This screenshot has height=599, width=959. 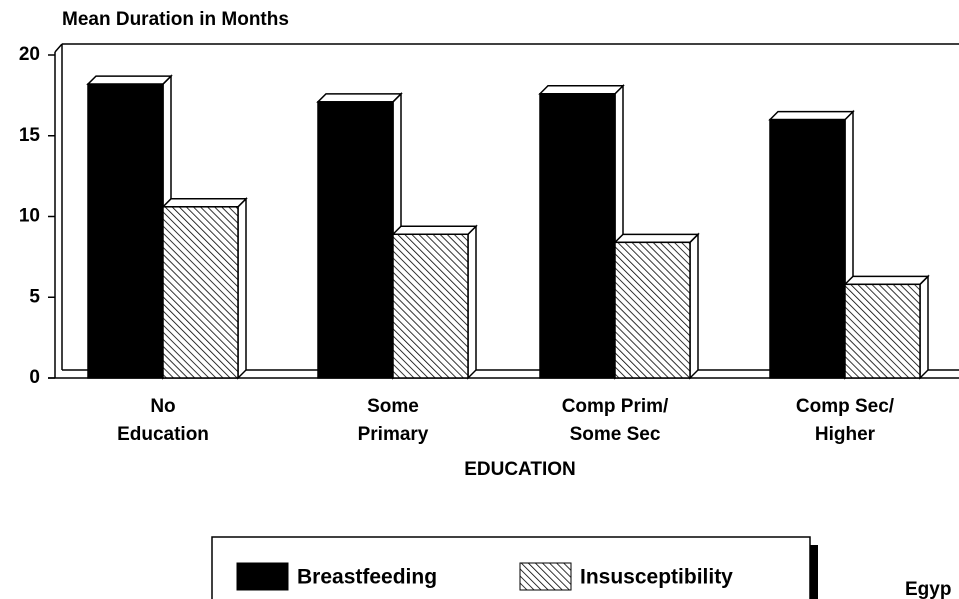 I want to click on y-tick-label: 0, so click(x=34, y=377).